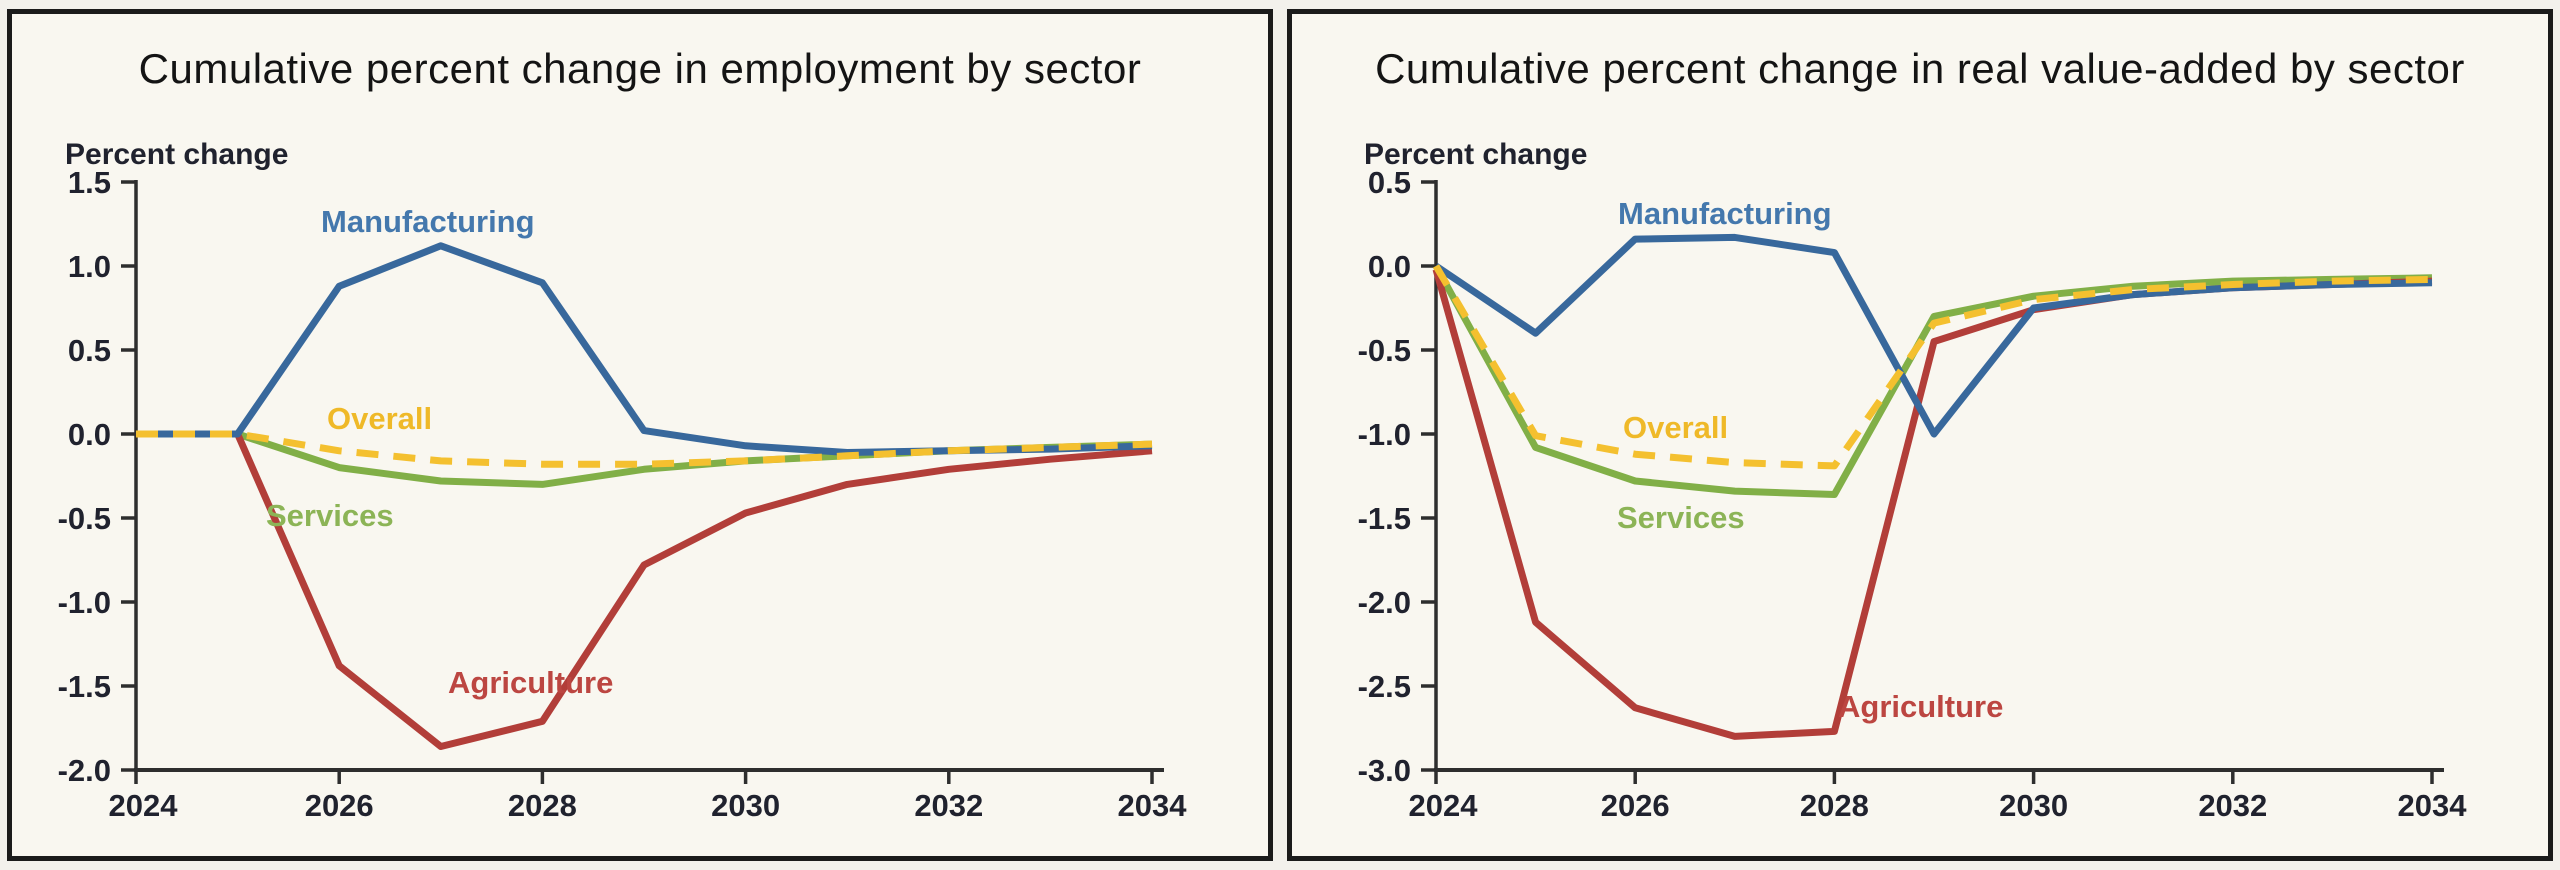  Describe the element at coordinates (1384, 686) in the screenshot. I see `y-tick-label: -2.5` at that location.